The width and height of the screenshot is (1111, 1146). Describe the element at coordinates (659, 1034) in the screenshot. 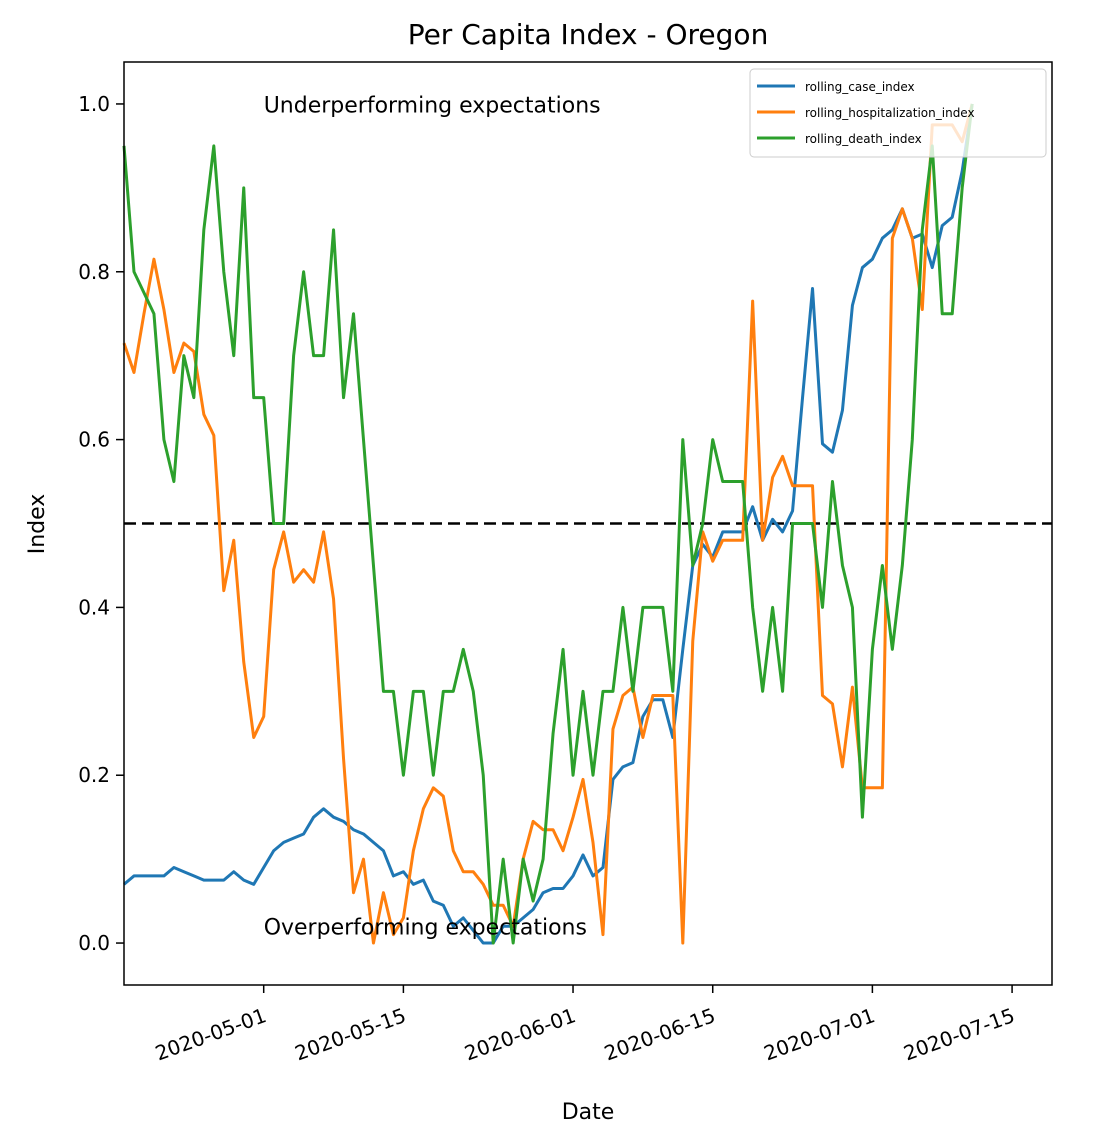

I see `x-tick-label: 2020-06-15` at that location.